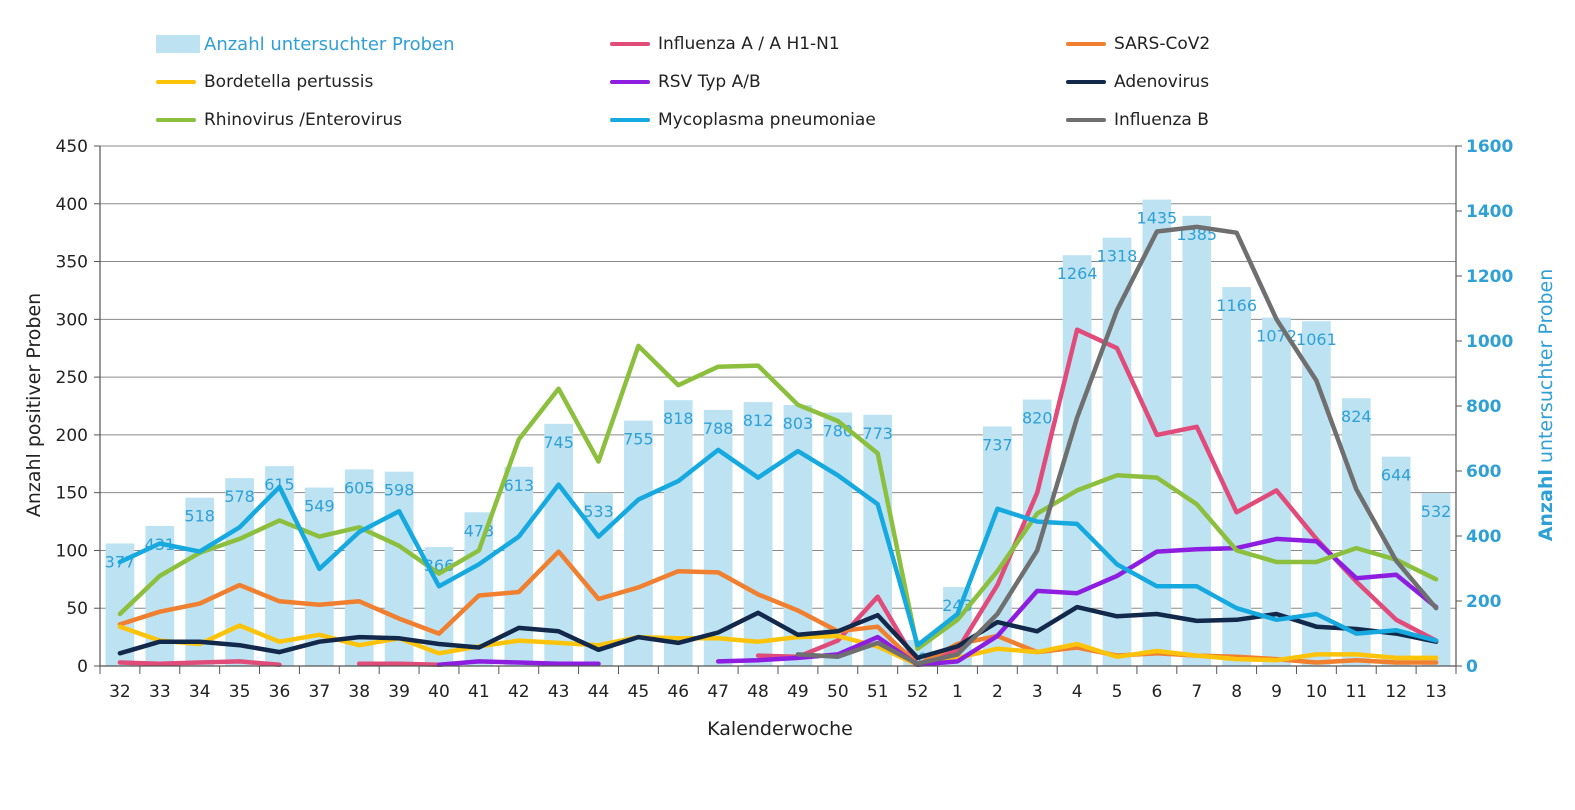 This screenshot has height=810, width=1575. What do you see at coordinates (1484, 407) in the screenshot?
I see `y-right-tick-label: 800` at bounding box center [1484, 407].